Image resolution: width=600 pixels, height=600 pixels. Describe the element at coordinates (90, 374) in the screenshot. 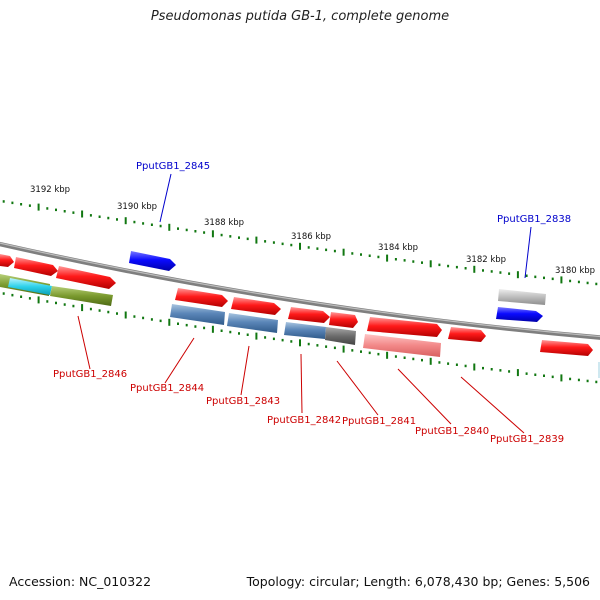

I see `gene-label-2846: PputGB1_2846` at that location.